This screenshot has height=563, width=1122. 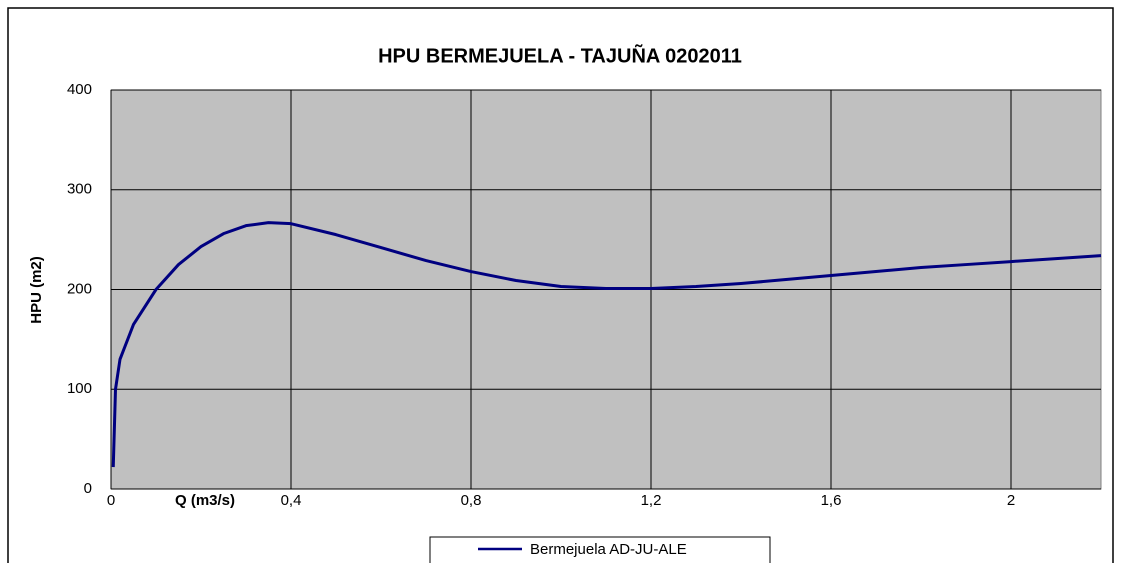 What do you see at coordinates (205, 500) in the screenshot?
I see `x-axis-title: Q (m3/s)` at bounding box center [205, 500].